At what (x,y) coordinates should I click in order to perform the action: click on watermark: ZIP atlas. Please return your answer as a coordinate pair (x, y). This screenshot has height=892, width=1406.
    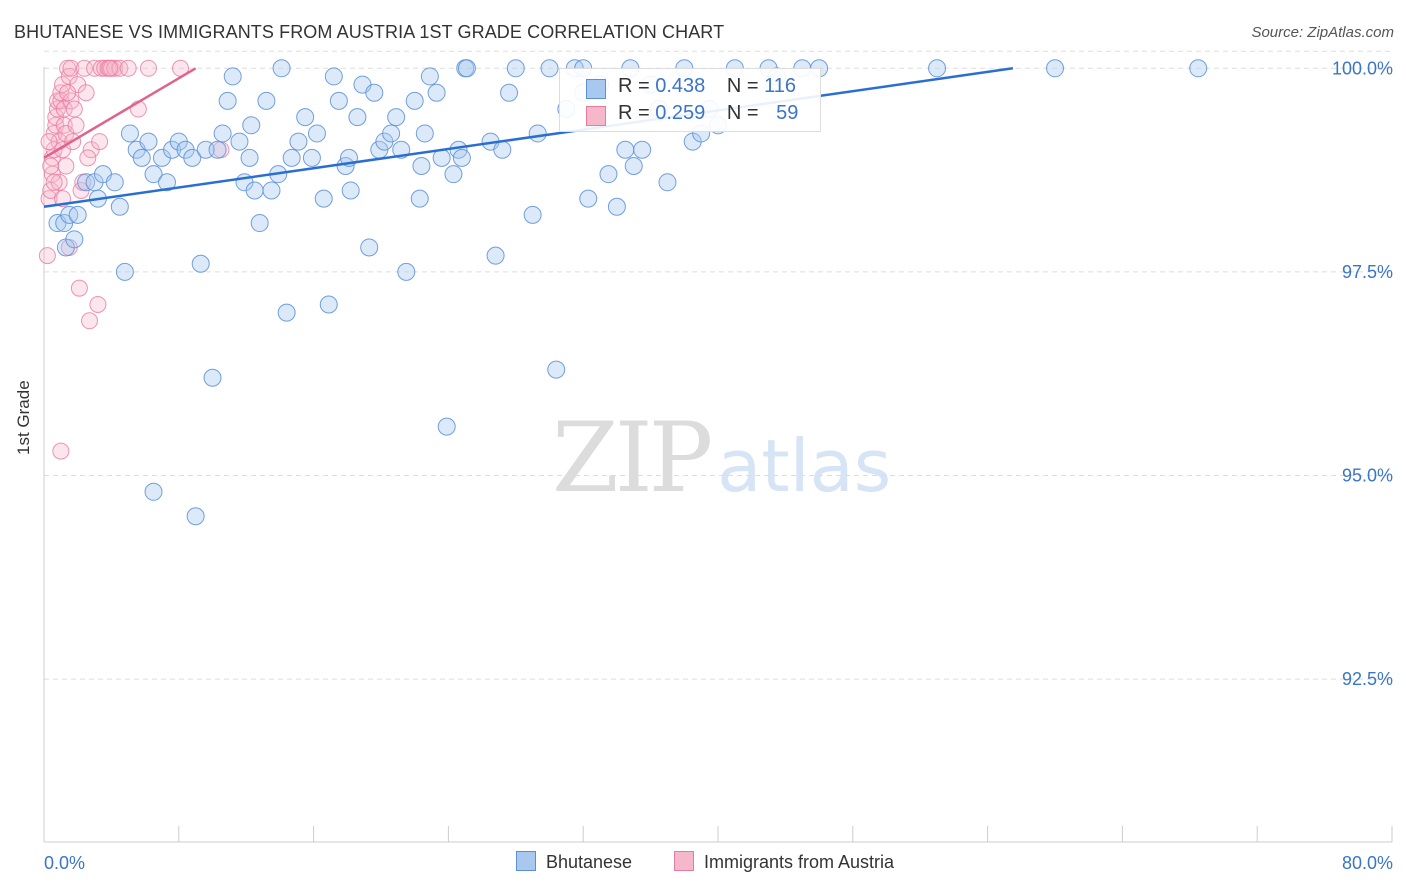
    Looking at the image, I should click on (721, 458).